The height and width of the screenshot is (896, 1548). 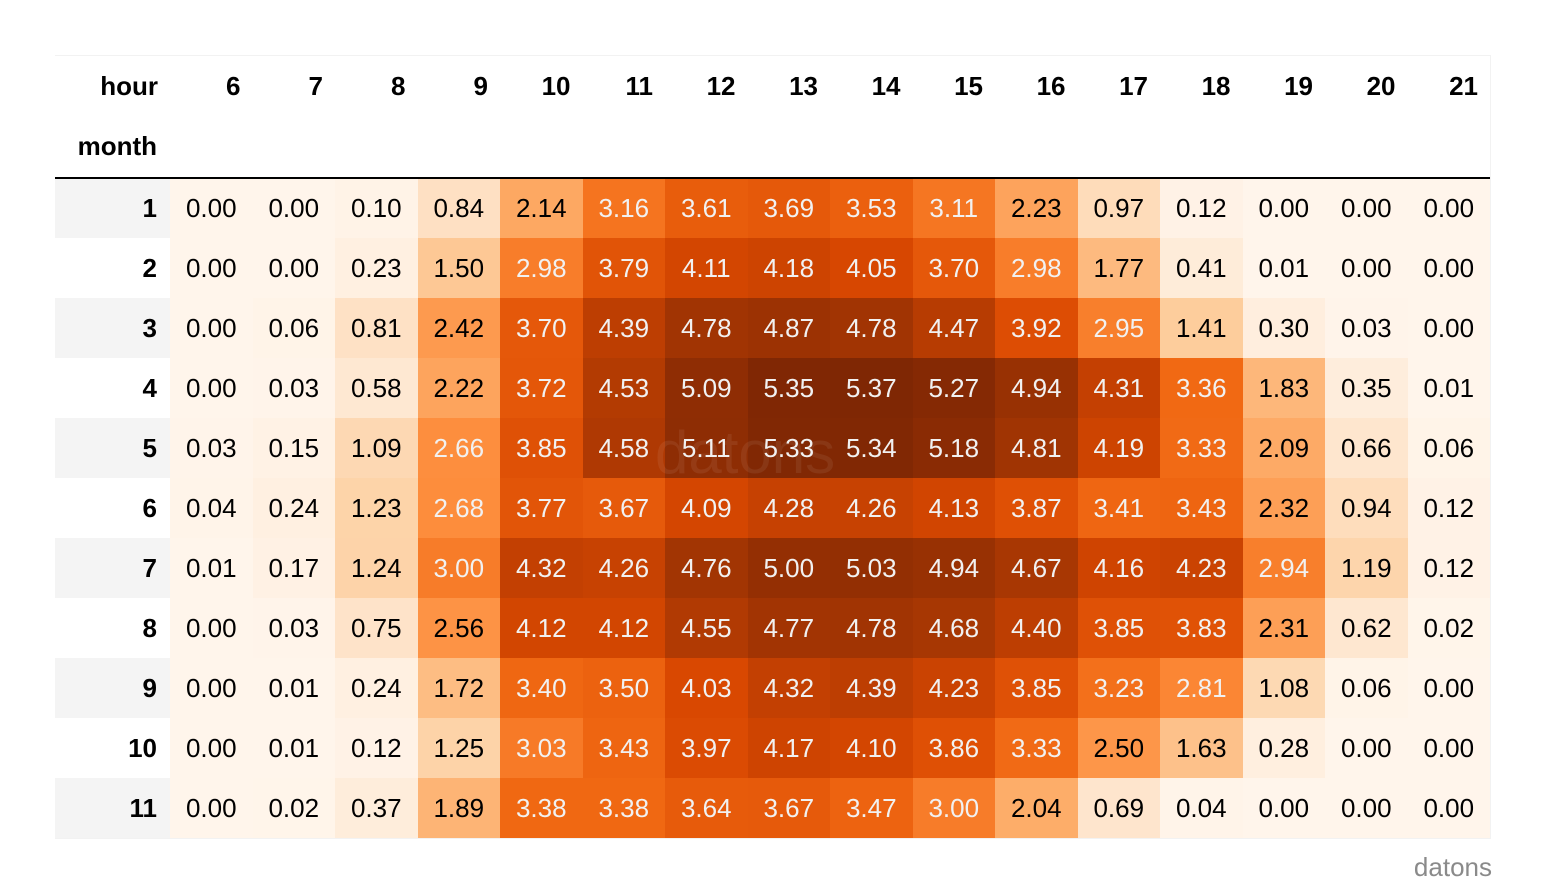 I want to click on heatmap-cell: 0.66, so click(x=1366, y=448).